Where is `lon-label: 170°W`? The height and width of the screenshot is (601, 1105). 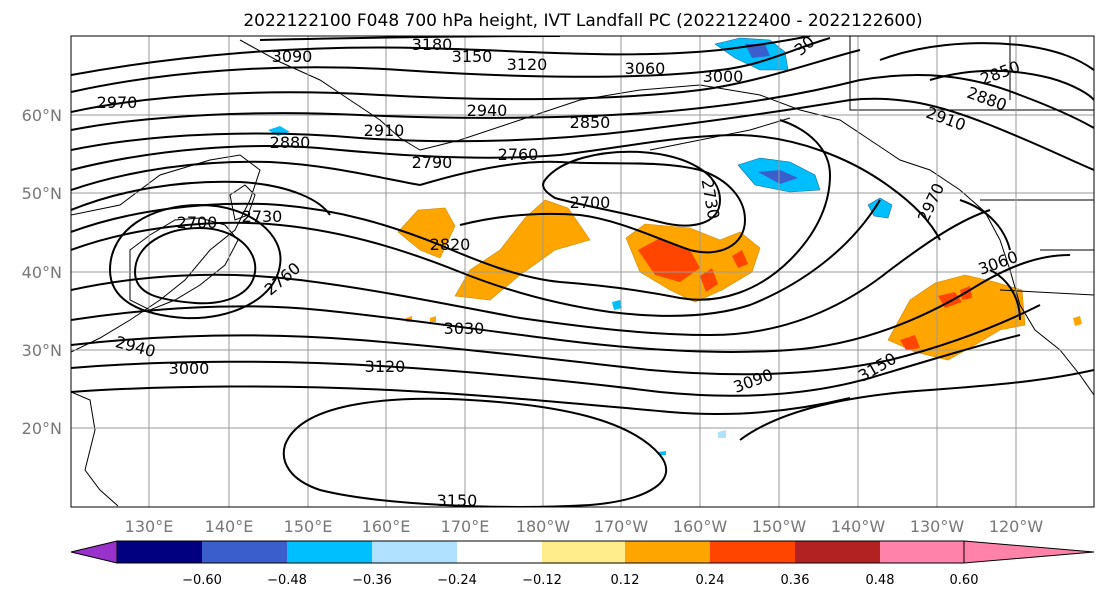 lon-label: 170°W is located at coordinates (621, 526).